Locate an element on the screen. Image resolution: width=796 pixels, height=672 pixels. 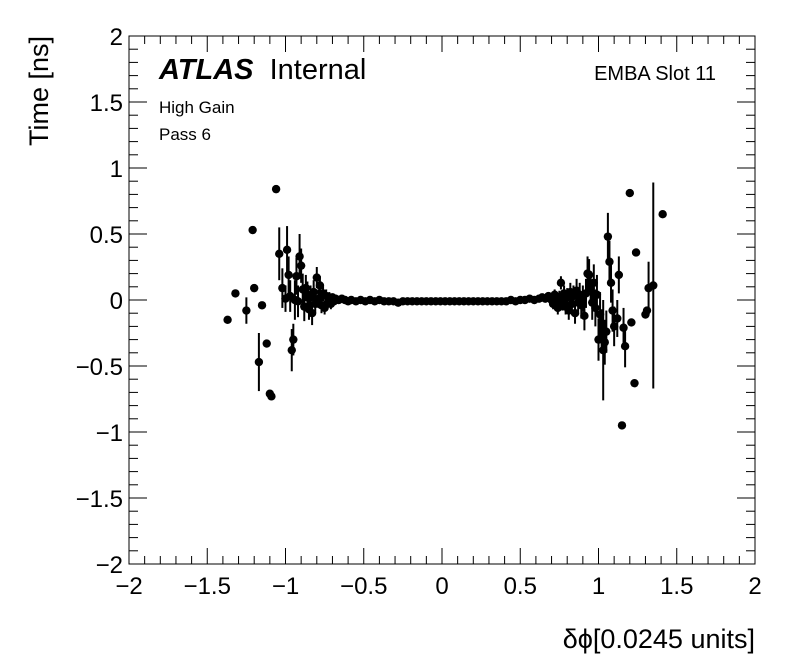
y-tick-label: 1 is located at coordinates (116, 169).